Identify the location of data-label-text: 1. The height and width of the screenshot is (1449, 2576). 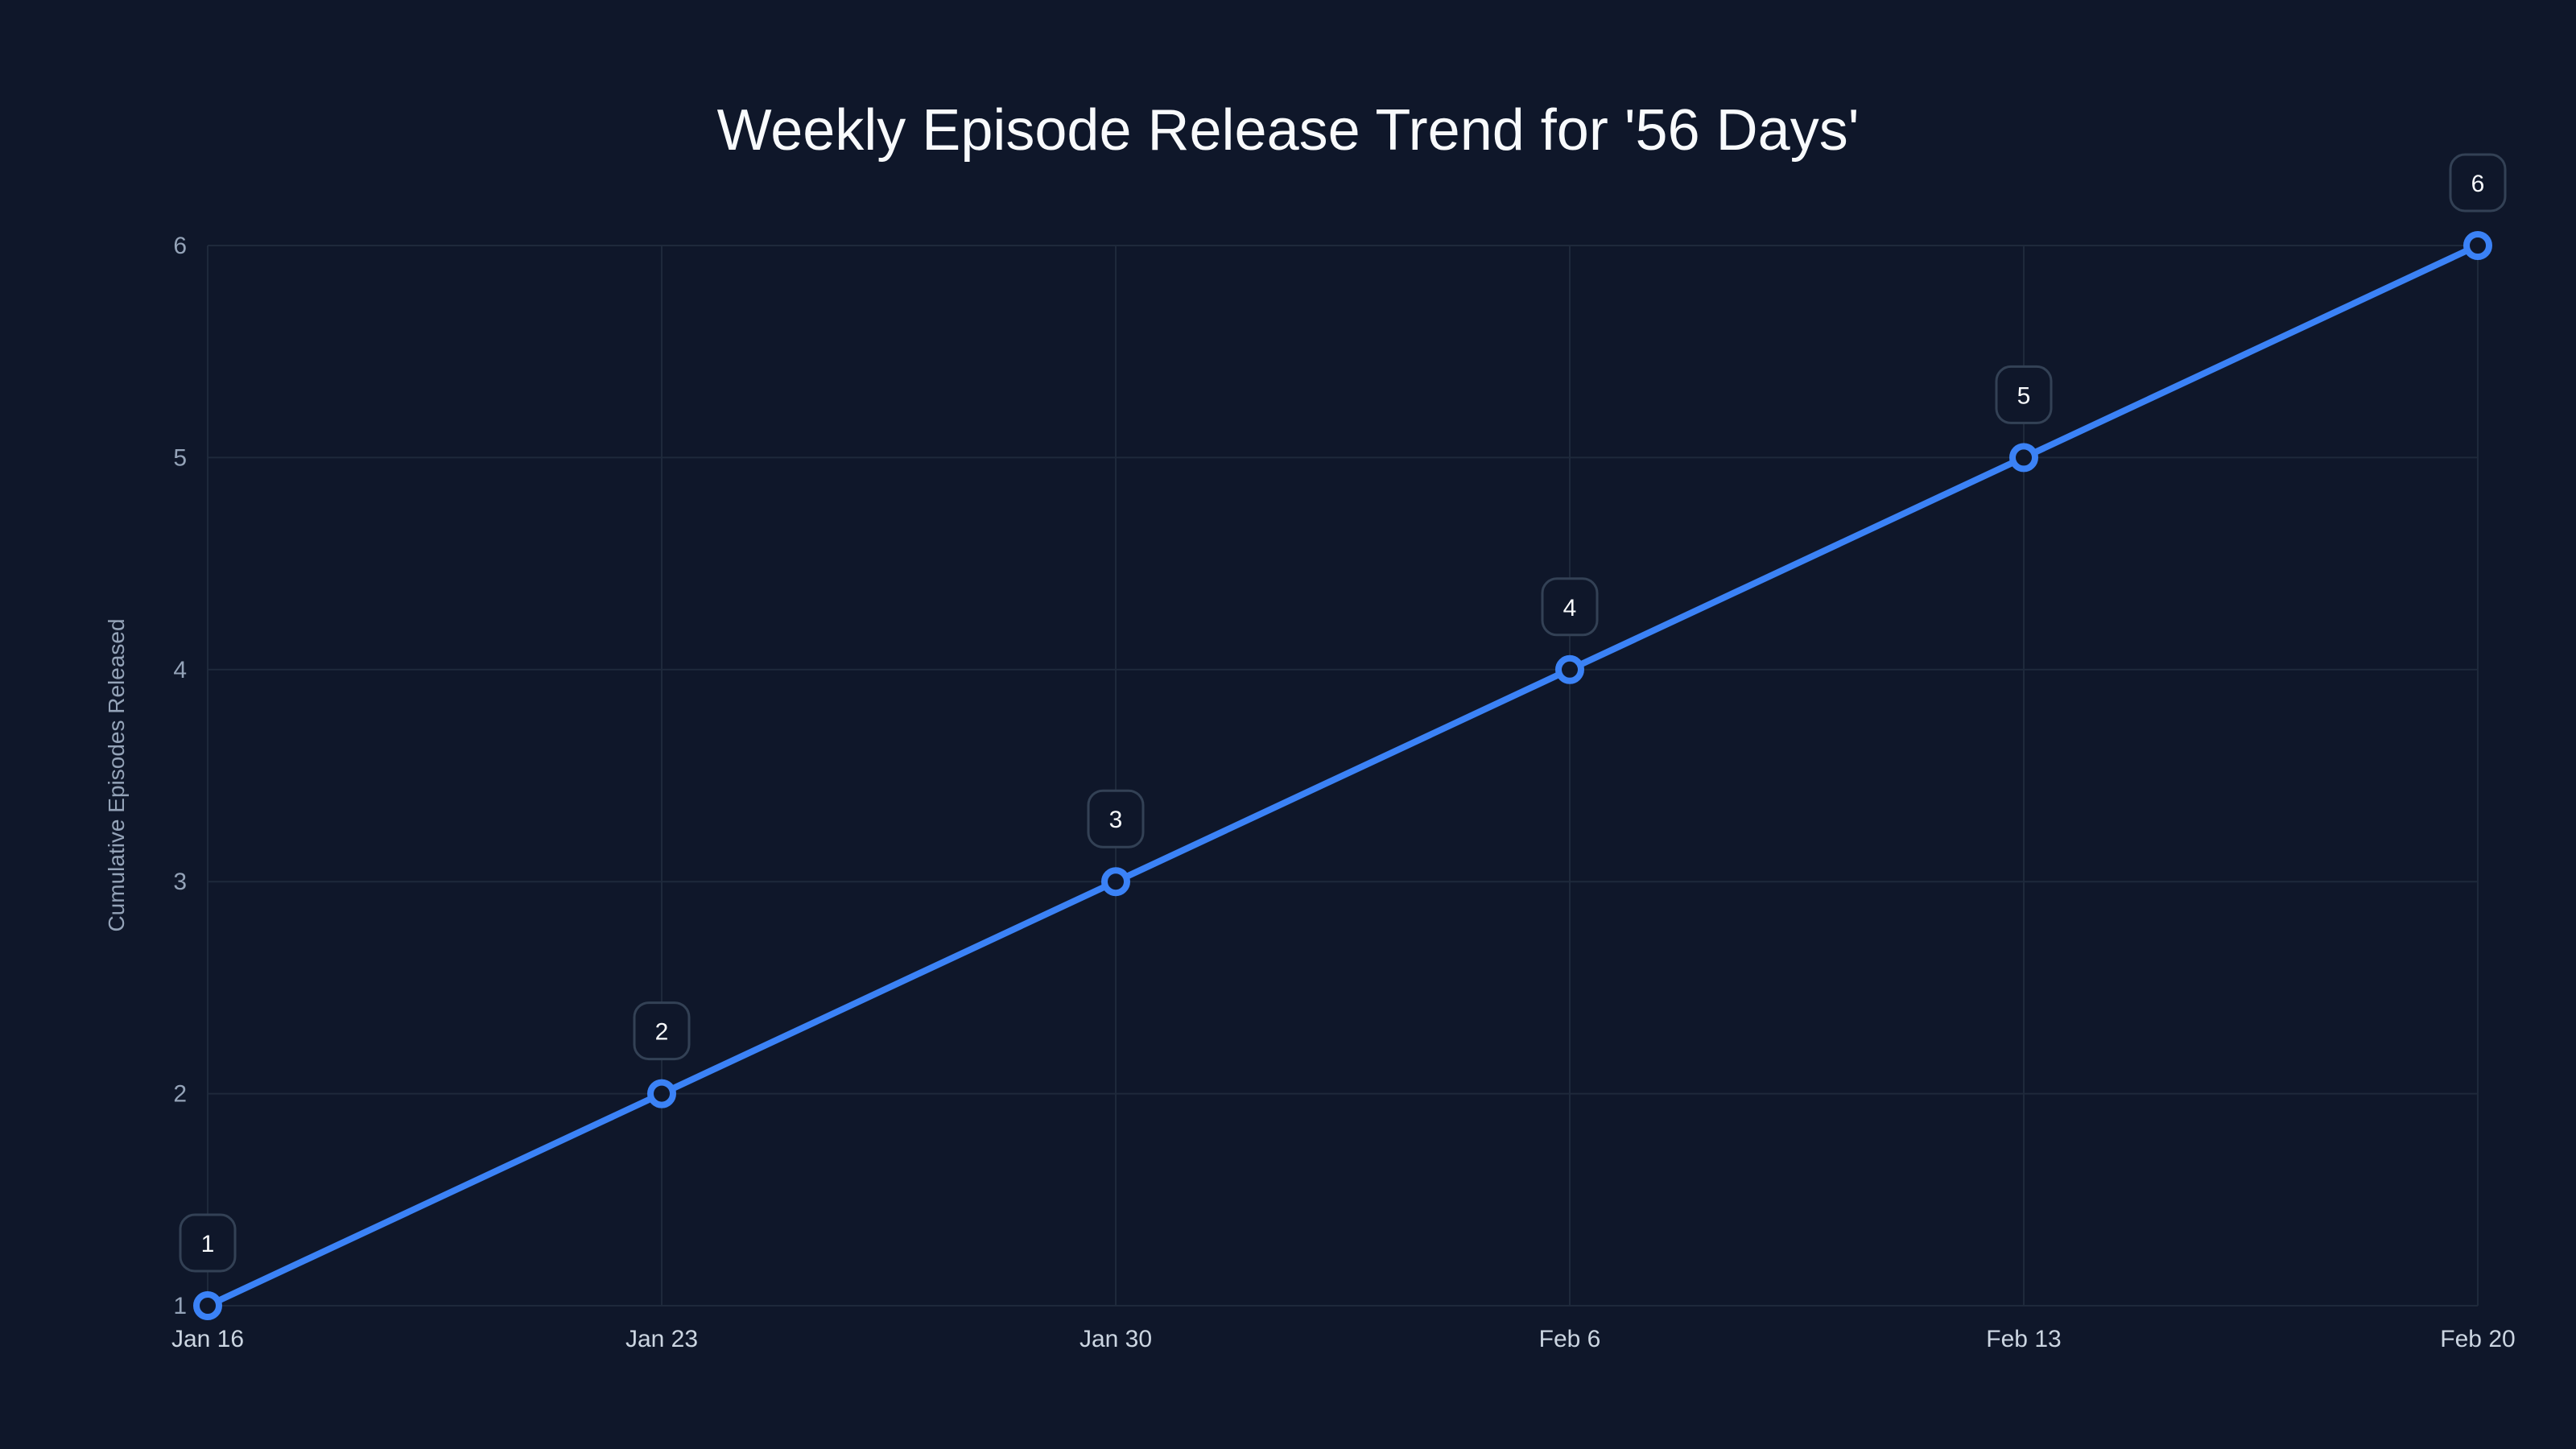
(208, 1244).